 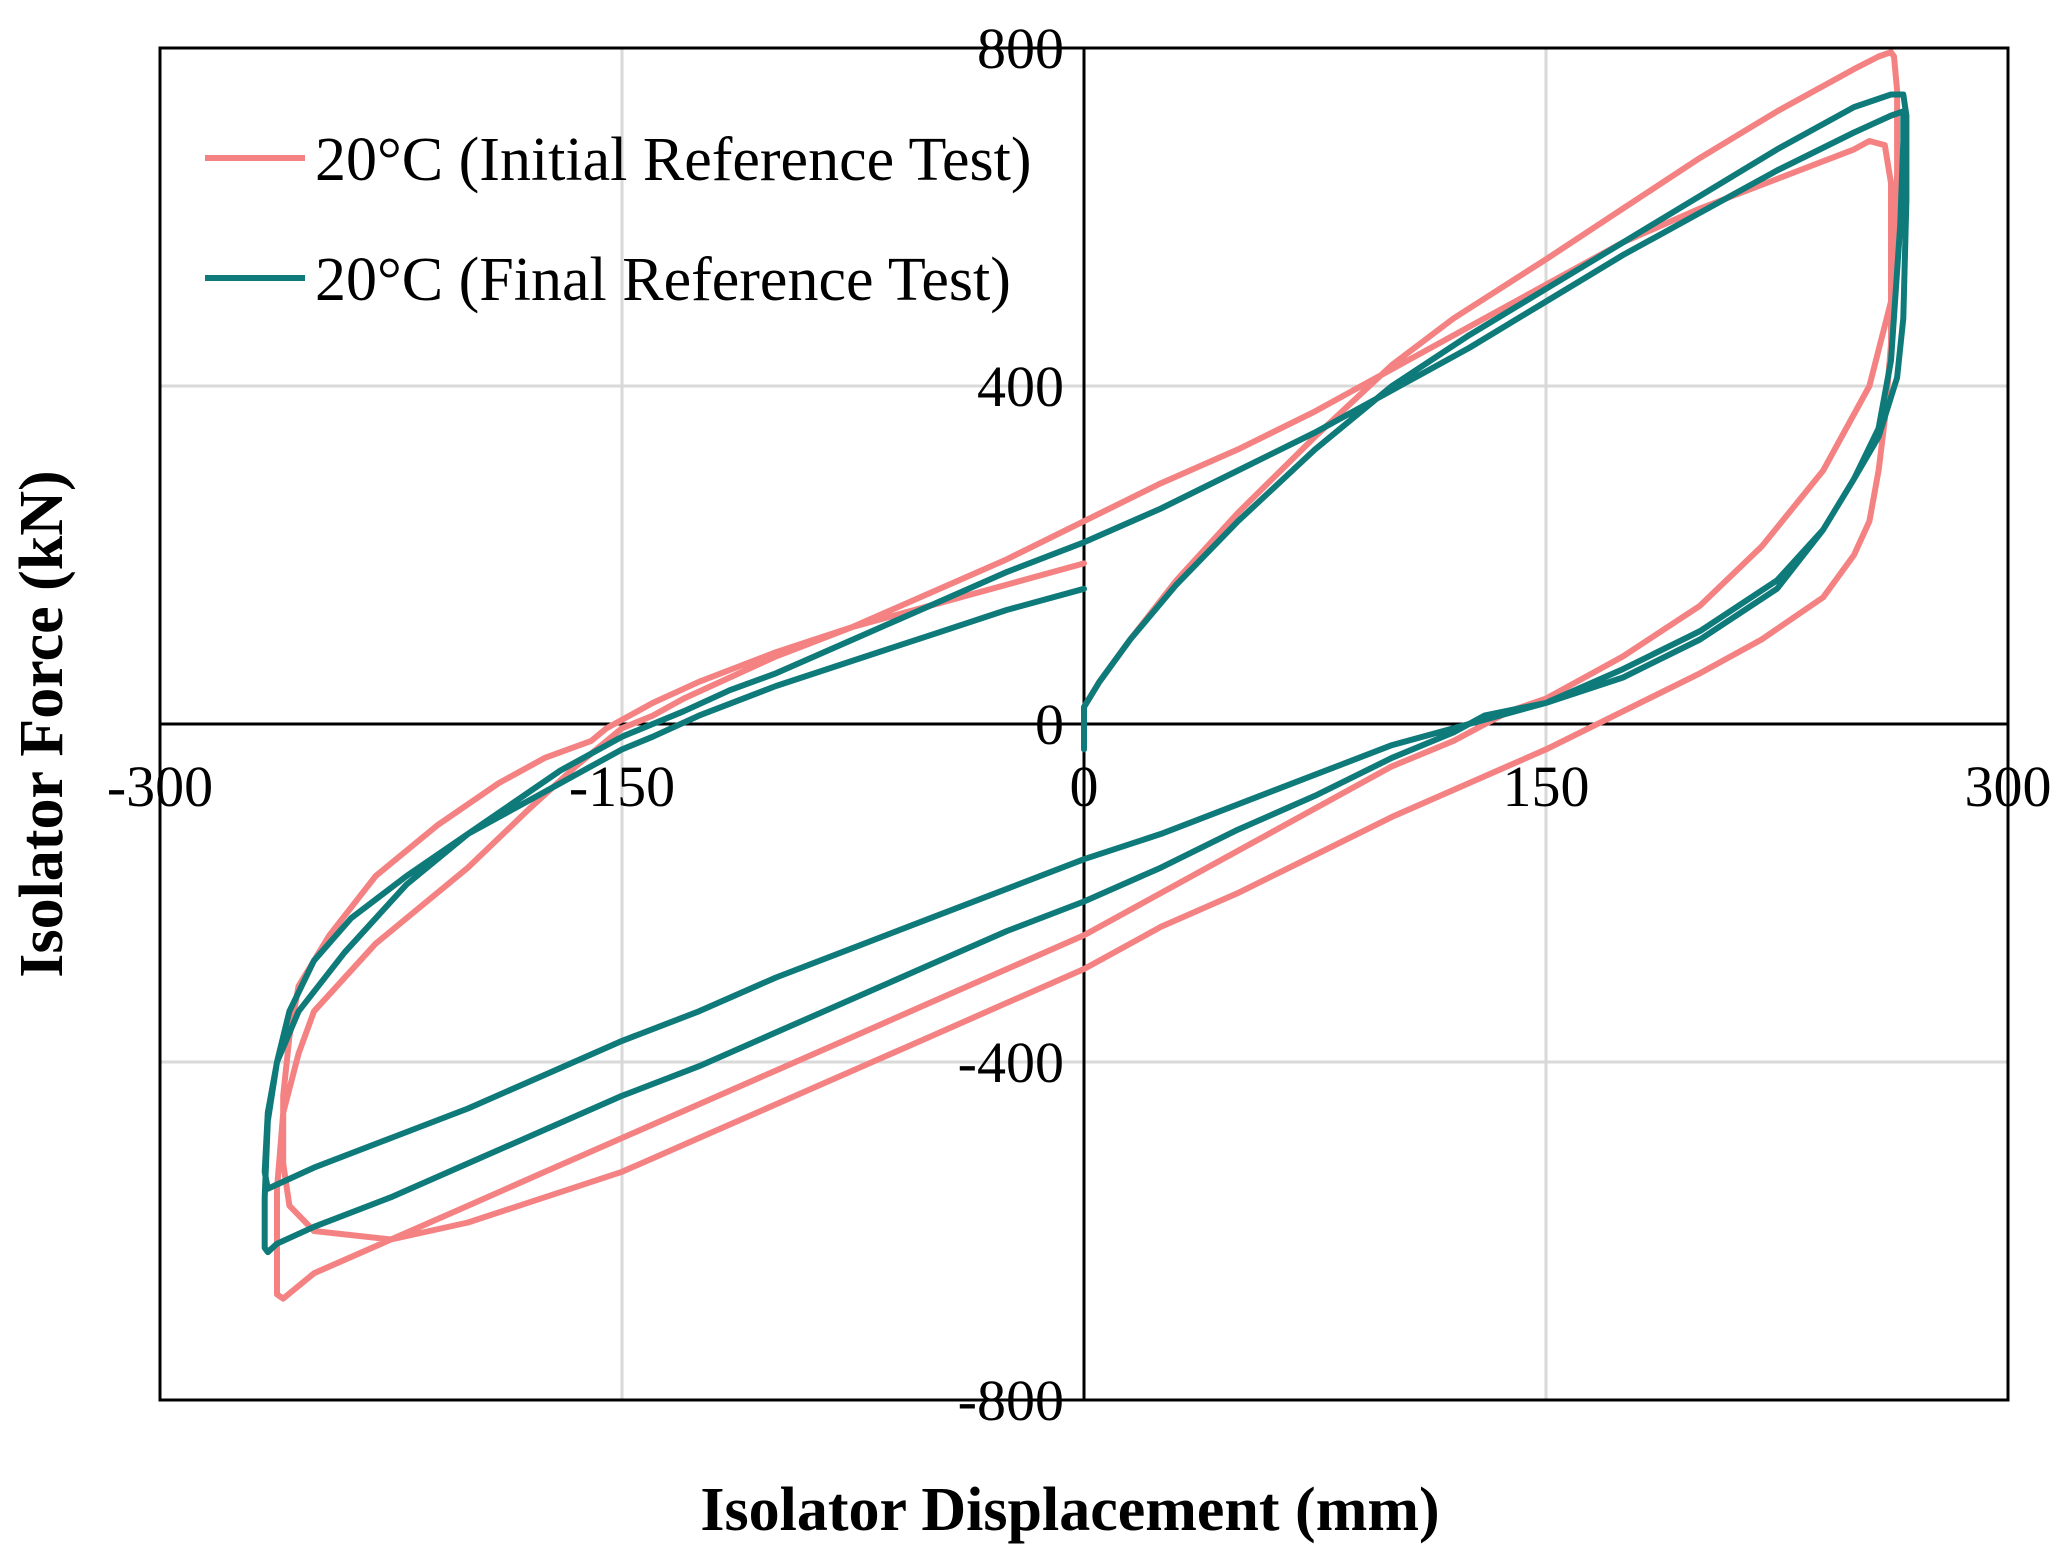 I want to click on x-tick-label: 150, so click(x=1546, y=786).